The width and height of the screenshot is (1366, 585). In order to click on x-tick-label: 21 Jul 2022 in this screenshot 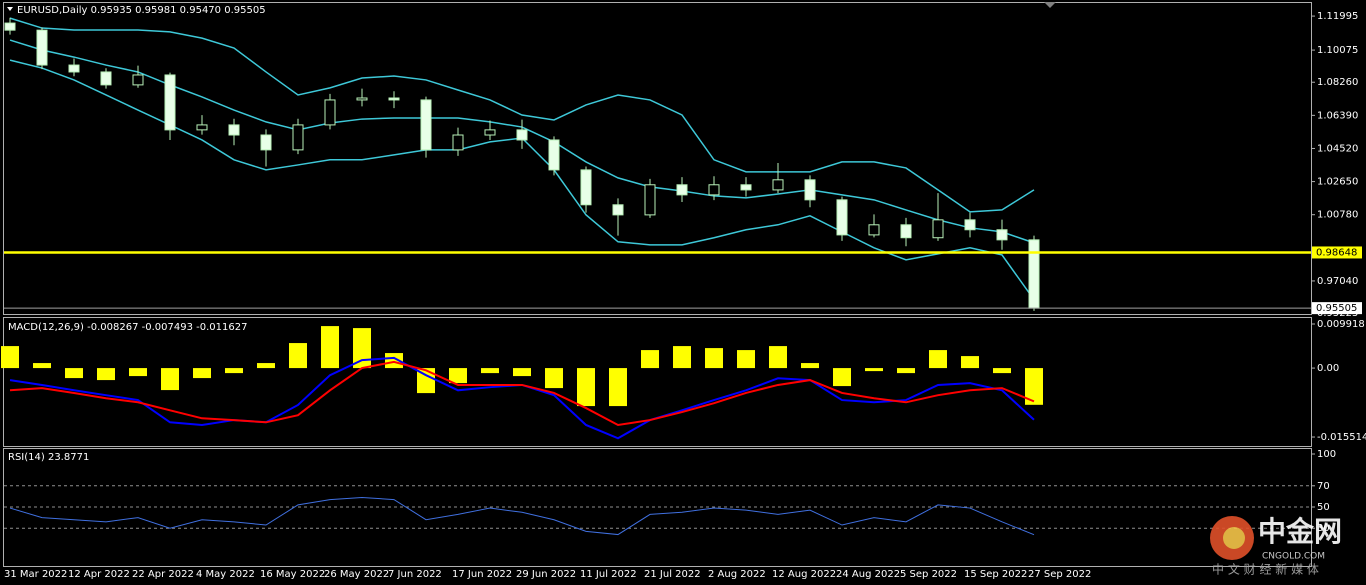, I will do `click(672, 574)`.